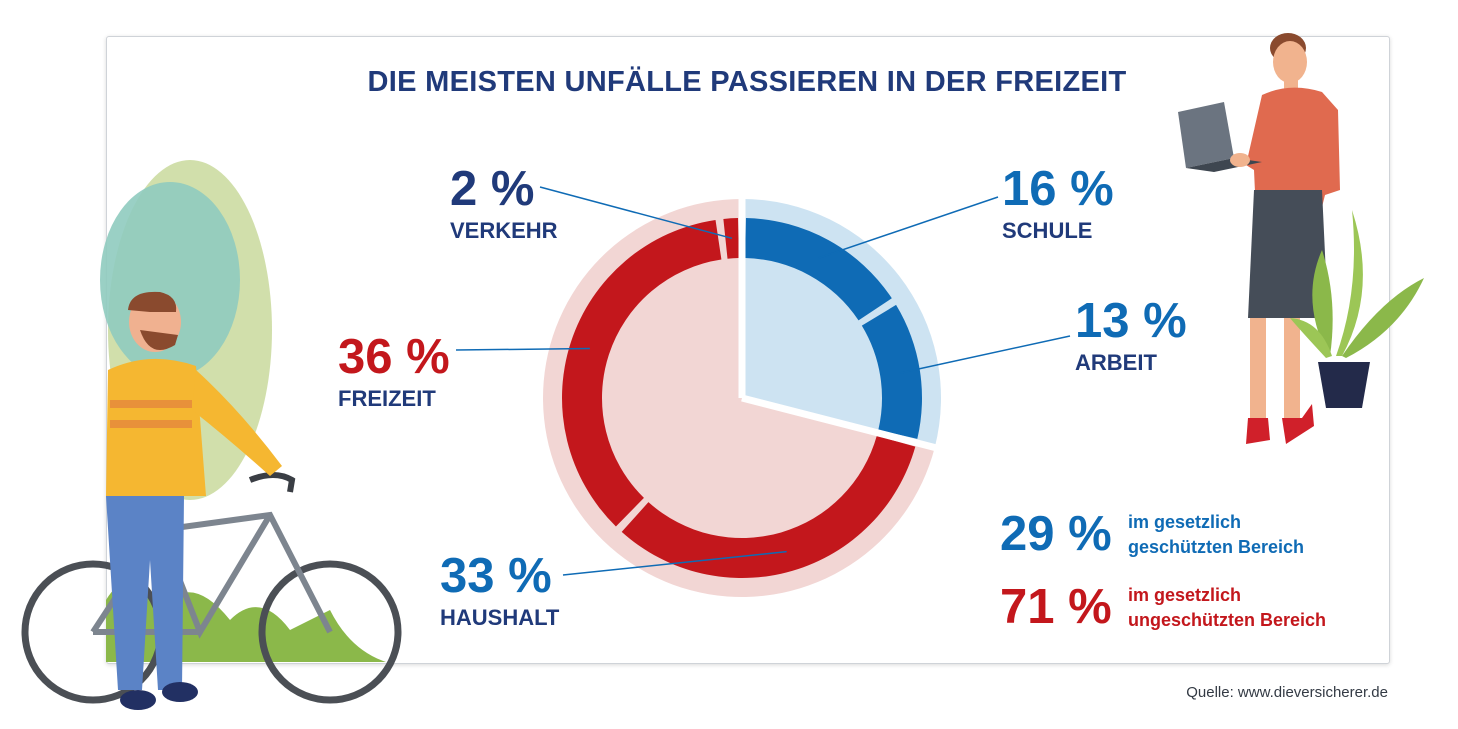  I want to click on leader-line-verkehr, so click(636, 213).